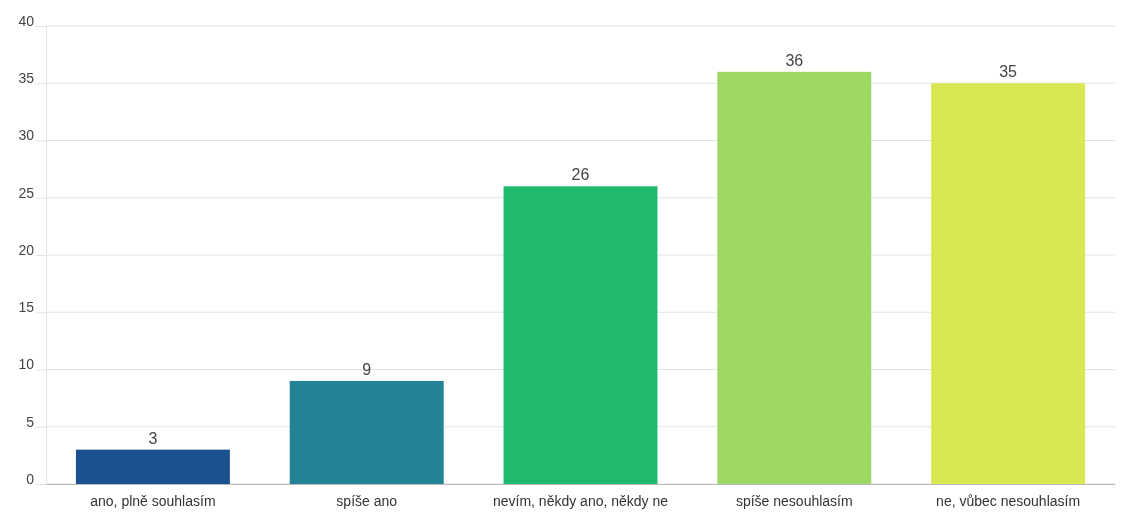  Describe the element at coordinates (367, 500) in the screenshot. I see `x-tick-label: spíše ano` at that location.